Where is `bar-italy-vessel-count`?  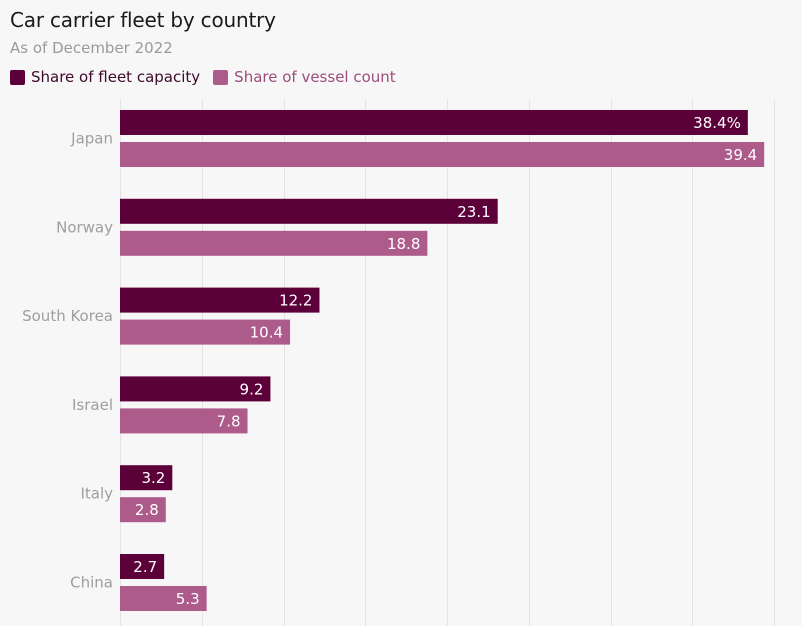
bar-italy-vessel-count is located at coordinates (143, 510).